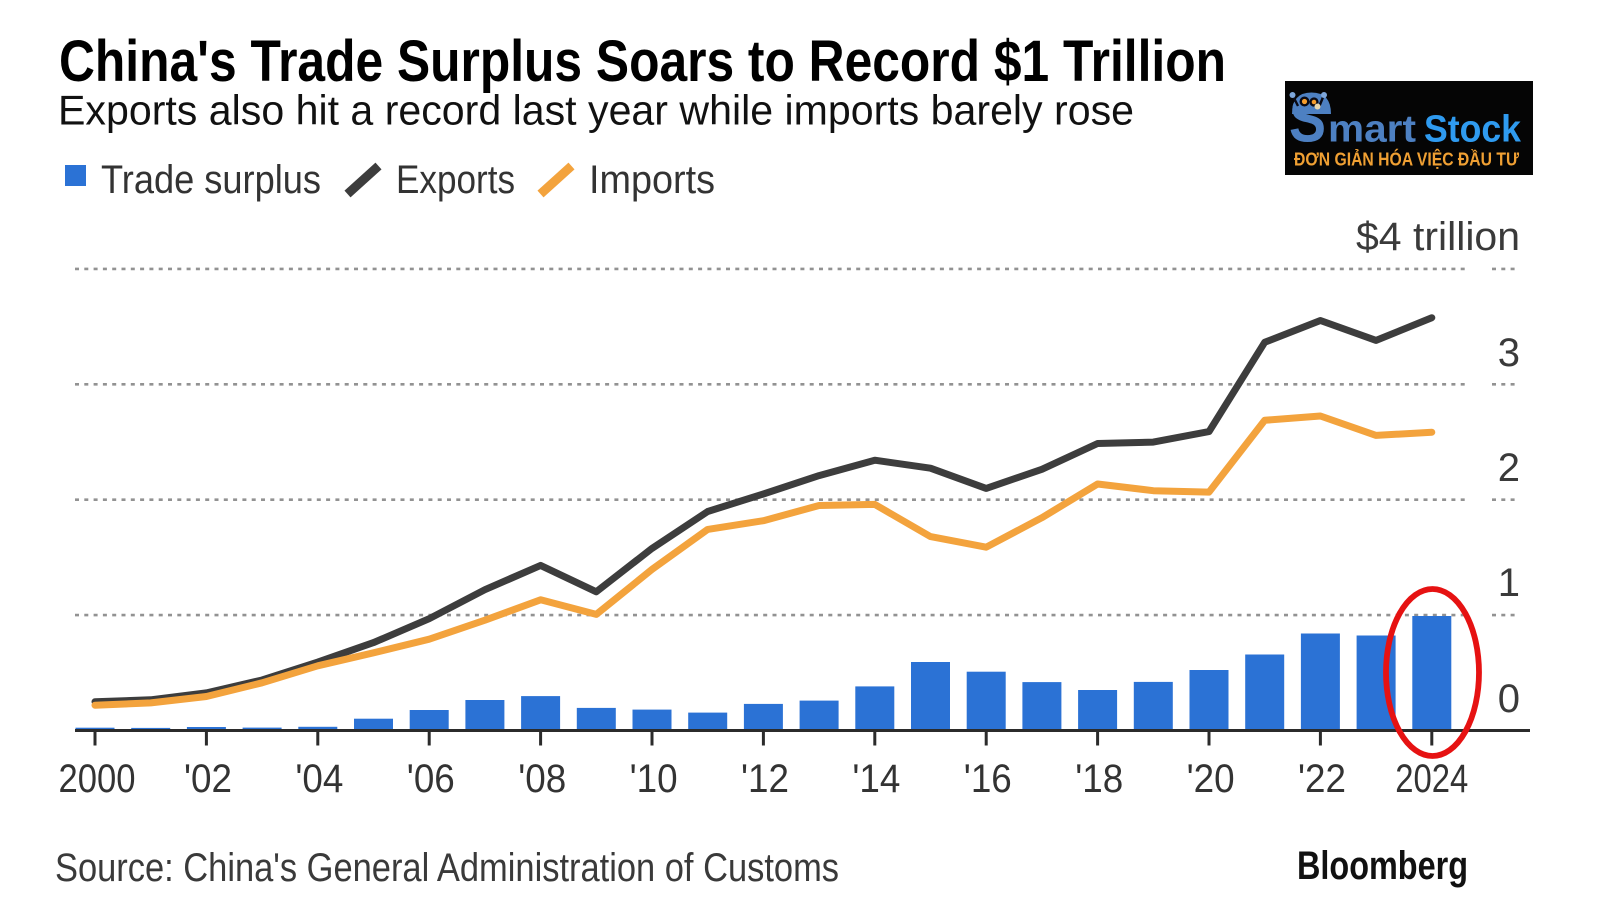 The image size is (1600, 919). Describe the element at coordinates (1406, 159) in the screenshot. I see `svg-text: ĐƠN GIẢN HÓA VIỆC ĐẦU TƯ` at that location.